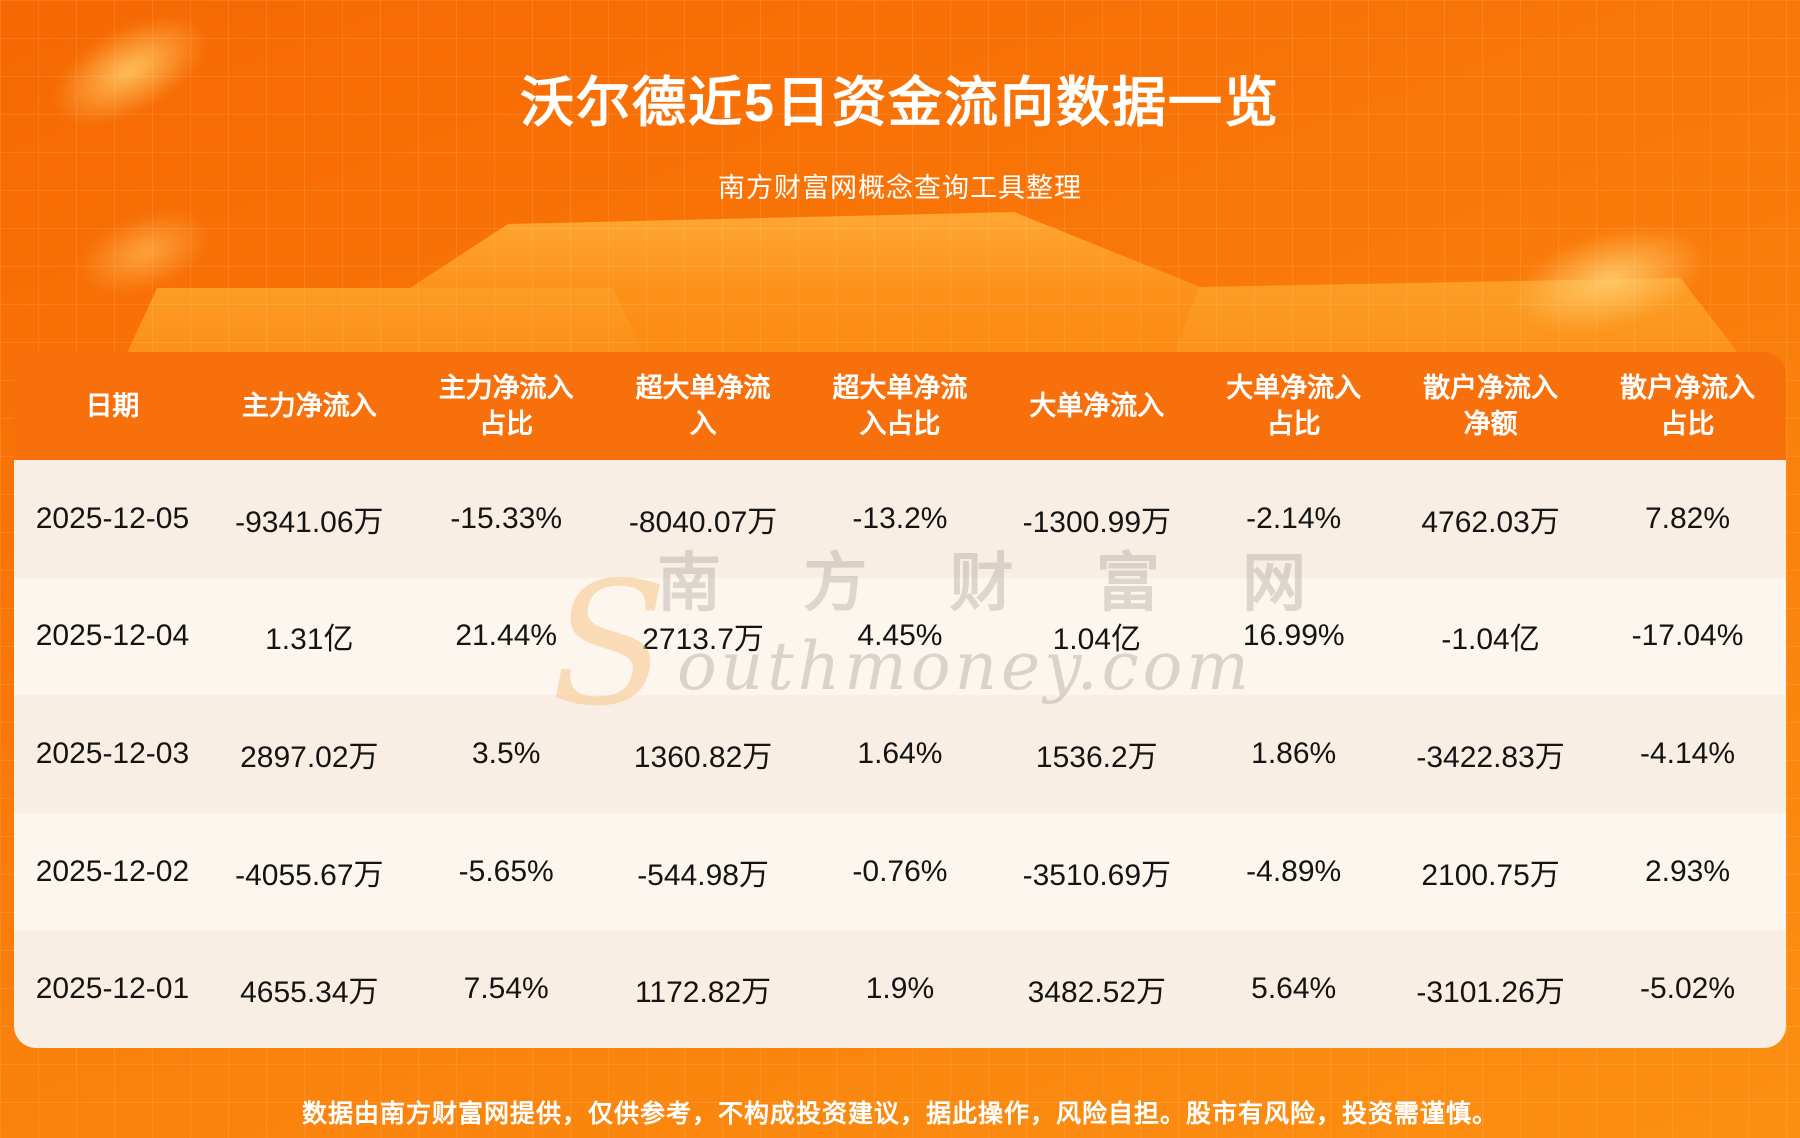 This screenshot has height=1138, width=1800. What do you see at coordinates (1294, 518) in the screenshot?
I see `table-cell: -2.14%` at bounding box center [1294, 518].